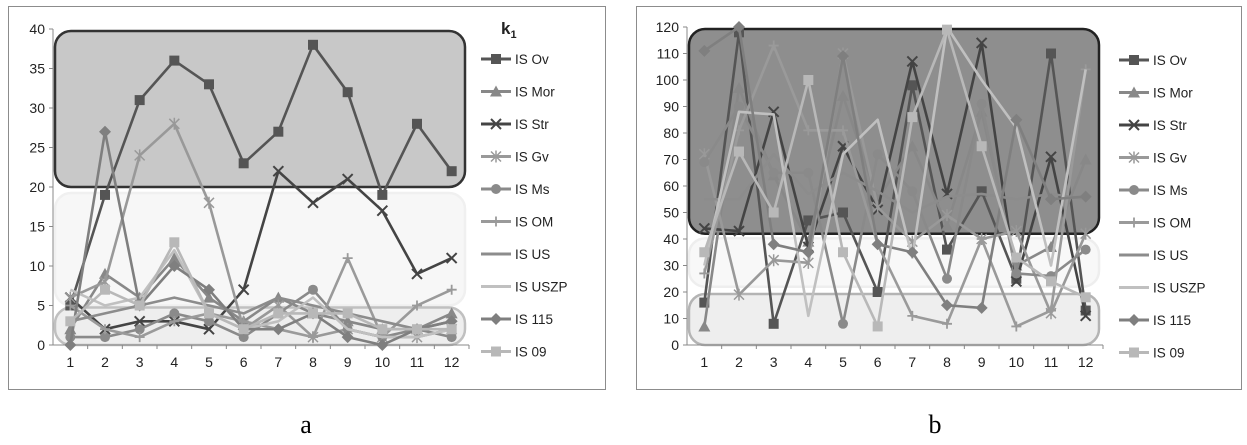 This screenshot has height=445, width=1247. What do you see at coordinates (668, 80) in the screenshot?
I see `chart-b-y-tick-label-100: 100` at bounding box center [668, 80].